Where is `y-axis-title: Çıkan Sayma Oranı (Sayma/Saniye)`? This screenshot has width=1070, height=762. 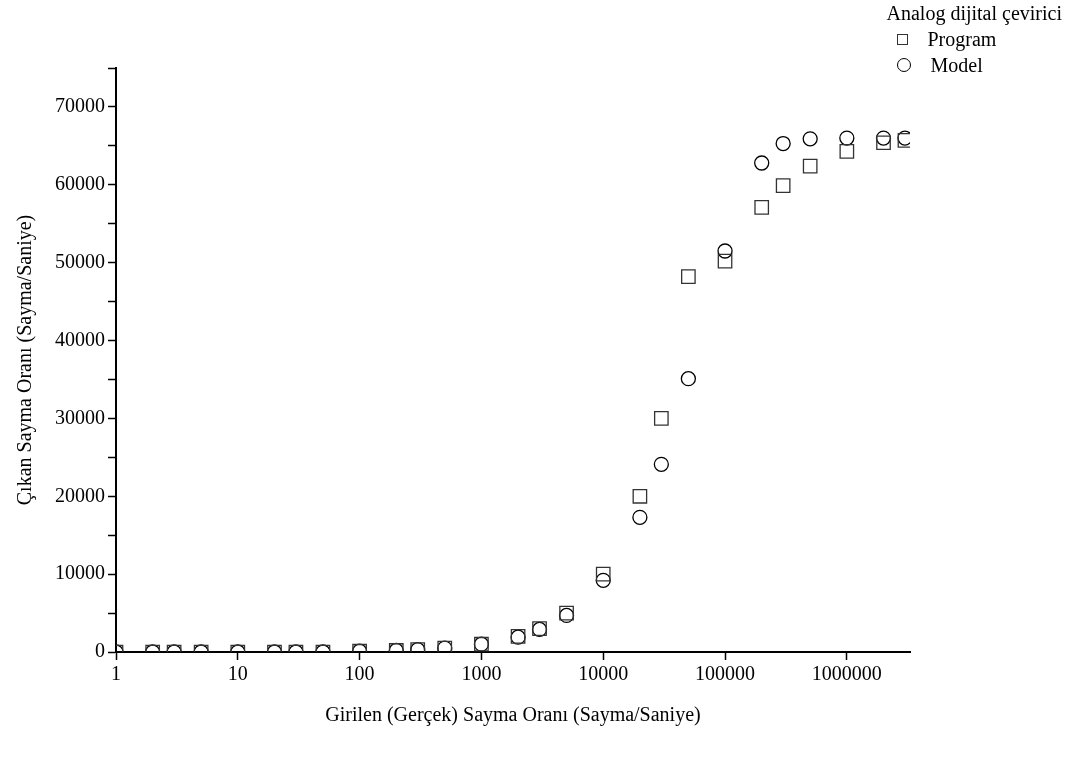 y-axis-title: Çıkan Sayma Oranı (Sayma/Saniye) is located at coordinates (25, 360).